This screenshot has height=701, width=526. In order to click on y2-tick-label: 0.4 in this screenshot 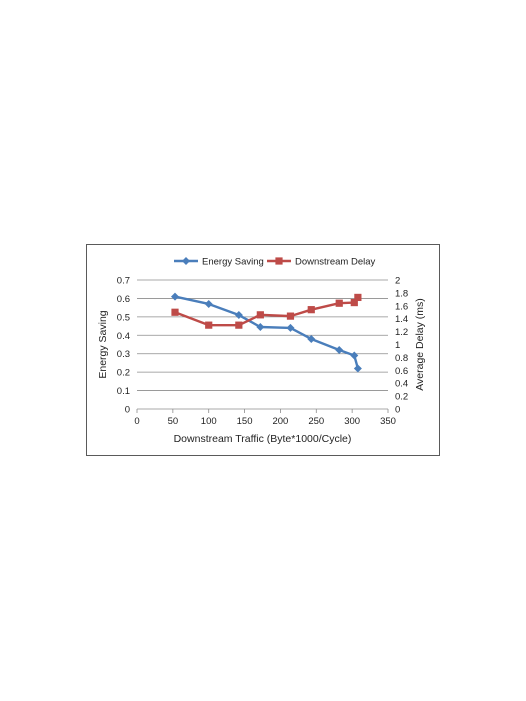, I will do `click(401, 384)`.